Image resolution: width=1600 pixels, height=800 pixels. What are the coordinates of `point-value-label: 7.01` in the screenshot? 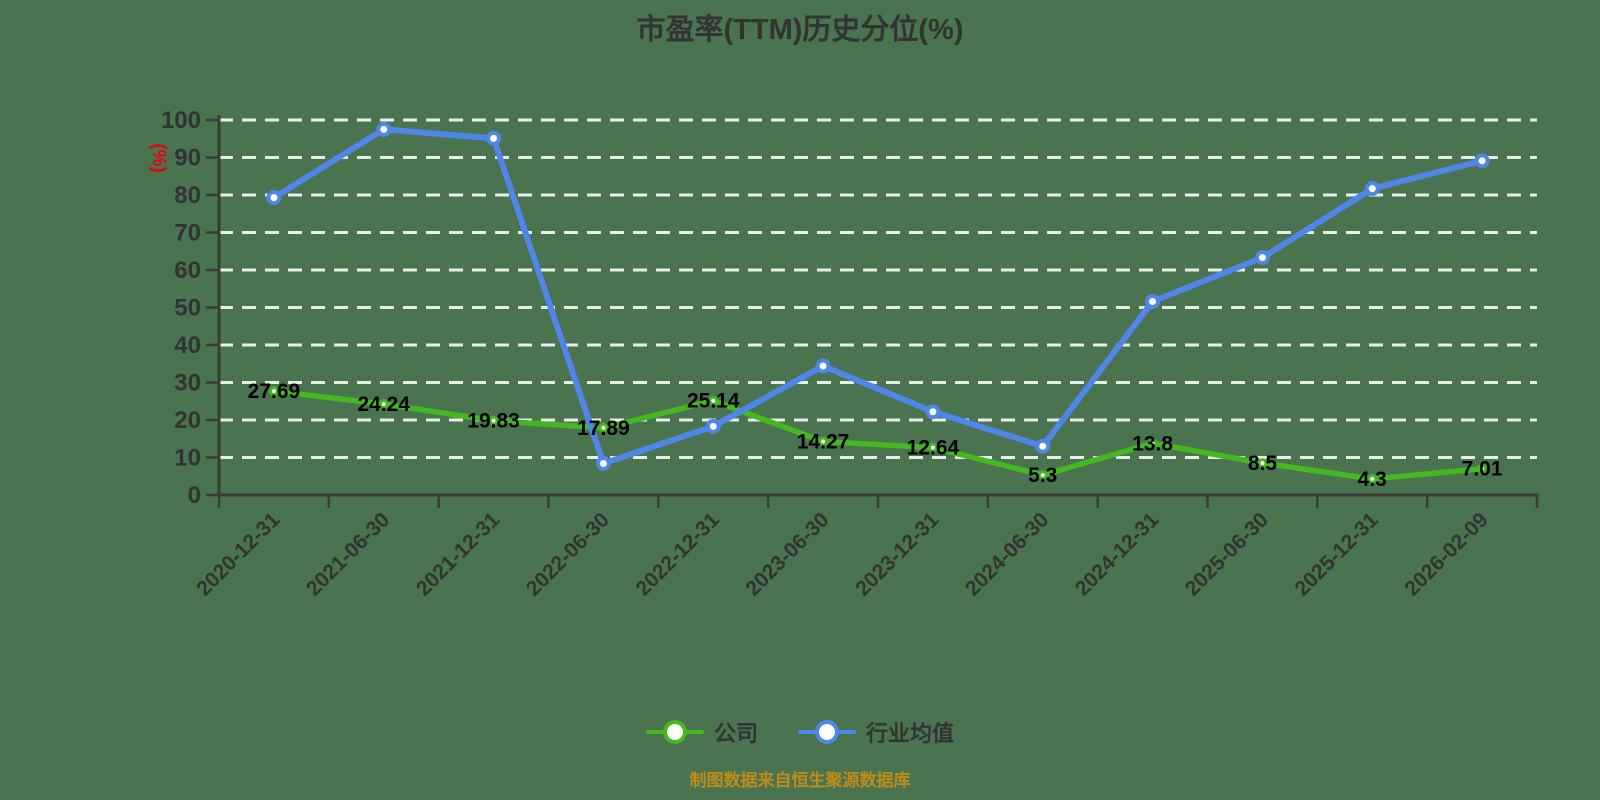 It's located at (1482, 469).